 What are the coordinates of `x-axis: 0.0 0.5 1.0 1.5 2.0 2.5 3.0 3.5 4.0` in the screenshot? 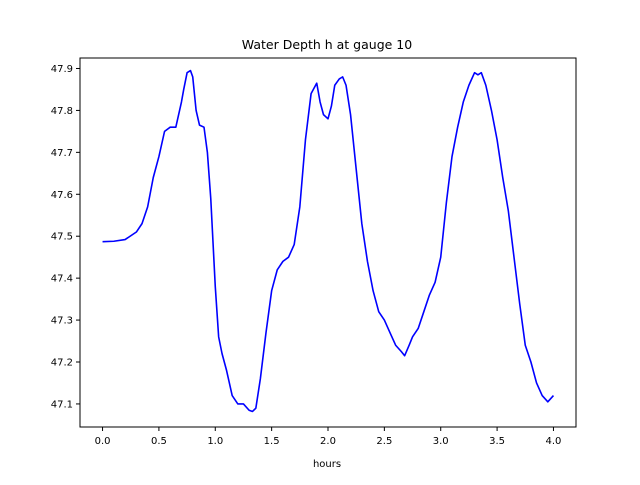 It's located at (328, 437).